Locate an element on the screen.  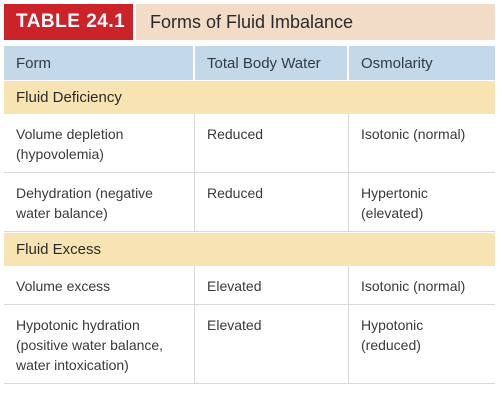
section-label: Fluid Deficiency is located at coordinates (249, 97).